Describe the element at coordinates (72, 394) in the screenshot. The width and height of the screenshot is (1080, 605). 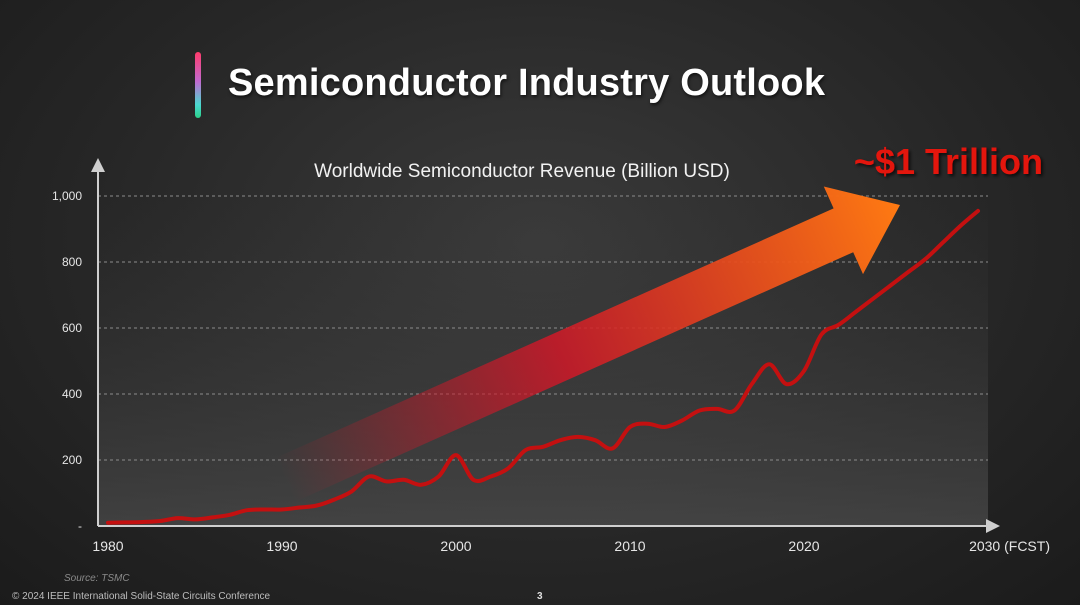
I see `y-tick-label-400: 400` at that location.